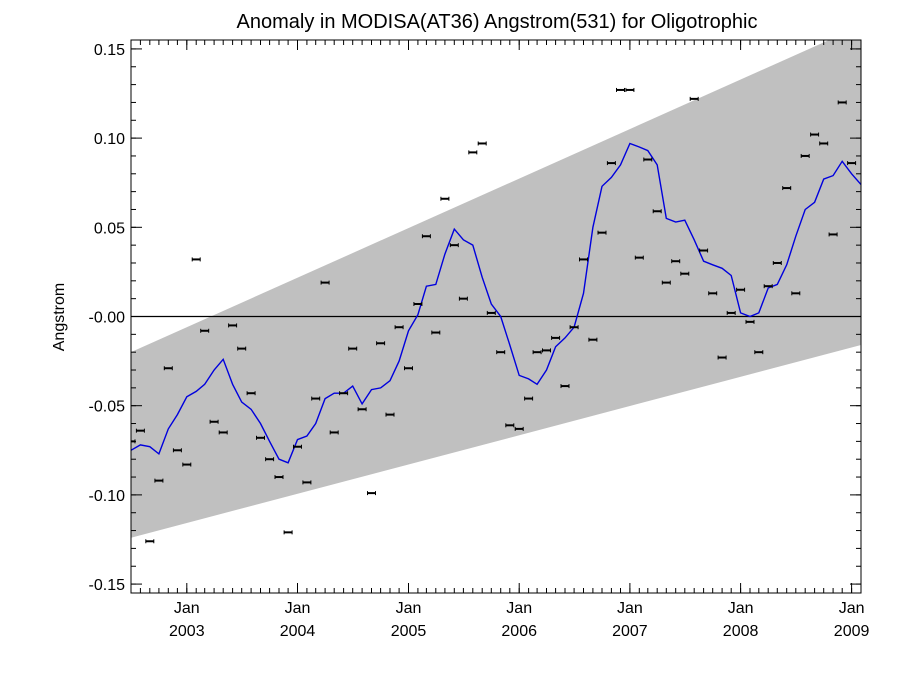 Image resolution: width=900 pixels, height=675 pixels. Describe the element at coordinates (852, 631) in the screenshot. I see `x-tick-year: 2009` at that location.